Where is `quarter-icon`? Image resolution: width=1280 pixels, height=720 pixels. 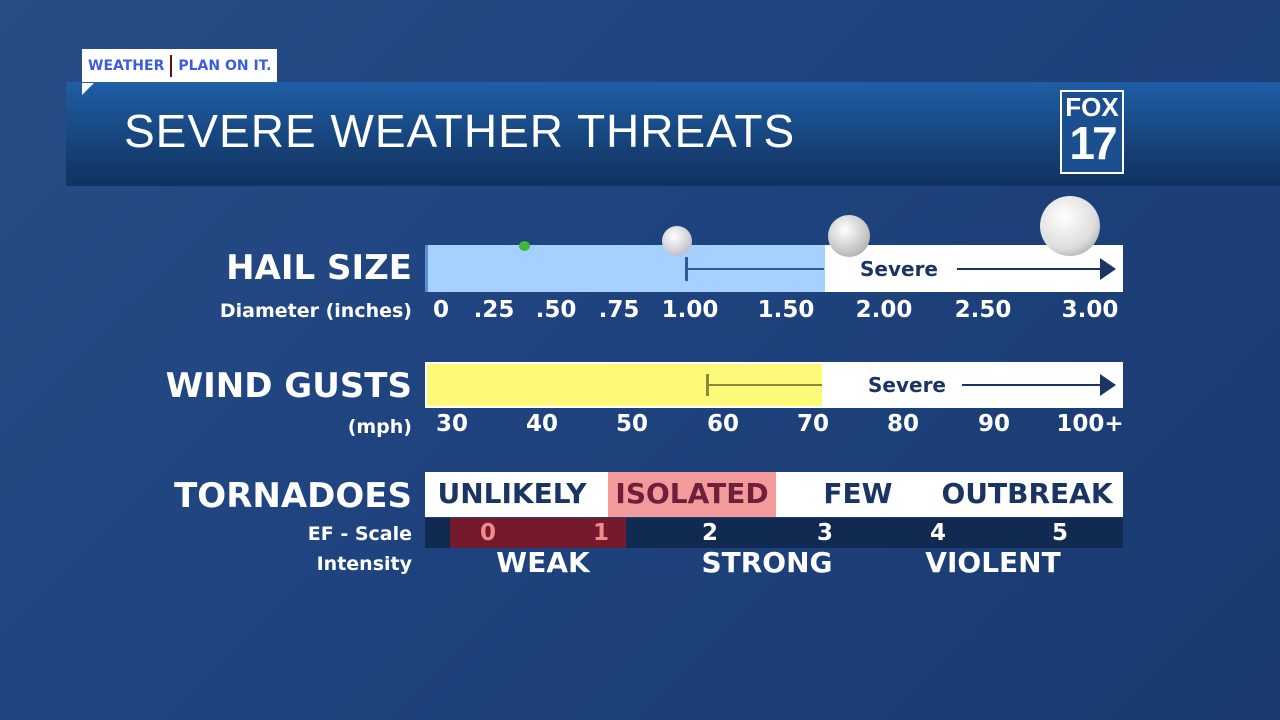
quarter-icon is located at coordinates (677, 241).